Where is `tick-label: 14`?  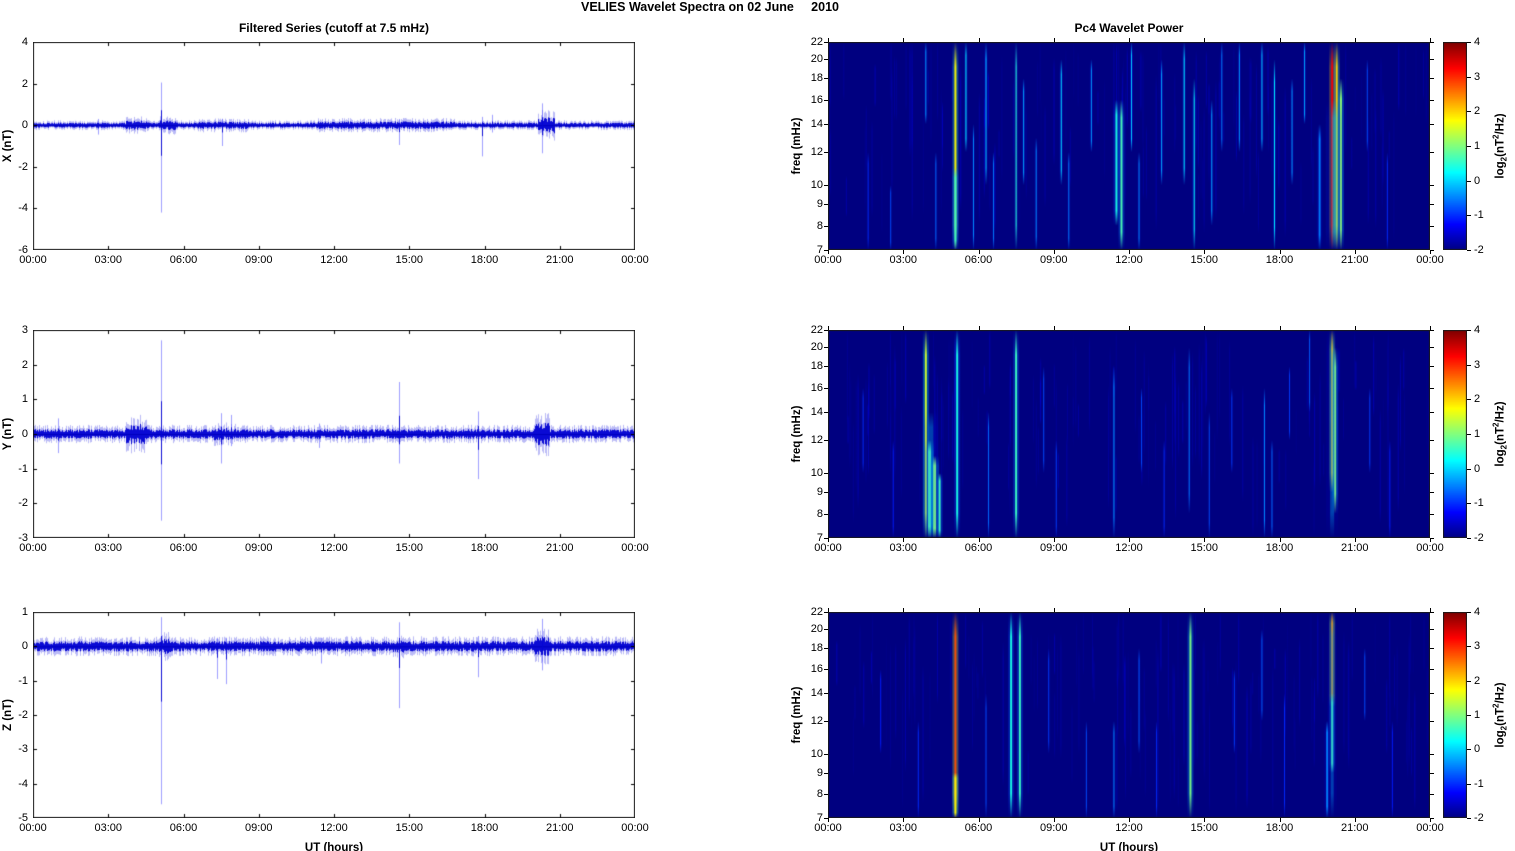 tick-label: 14 is located at coordinates (816, 412).